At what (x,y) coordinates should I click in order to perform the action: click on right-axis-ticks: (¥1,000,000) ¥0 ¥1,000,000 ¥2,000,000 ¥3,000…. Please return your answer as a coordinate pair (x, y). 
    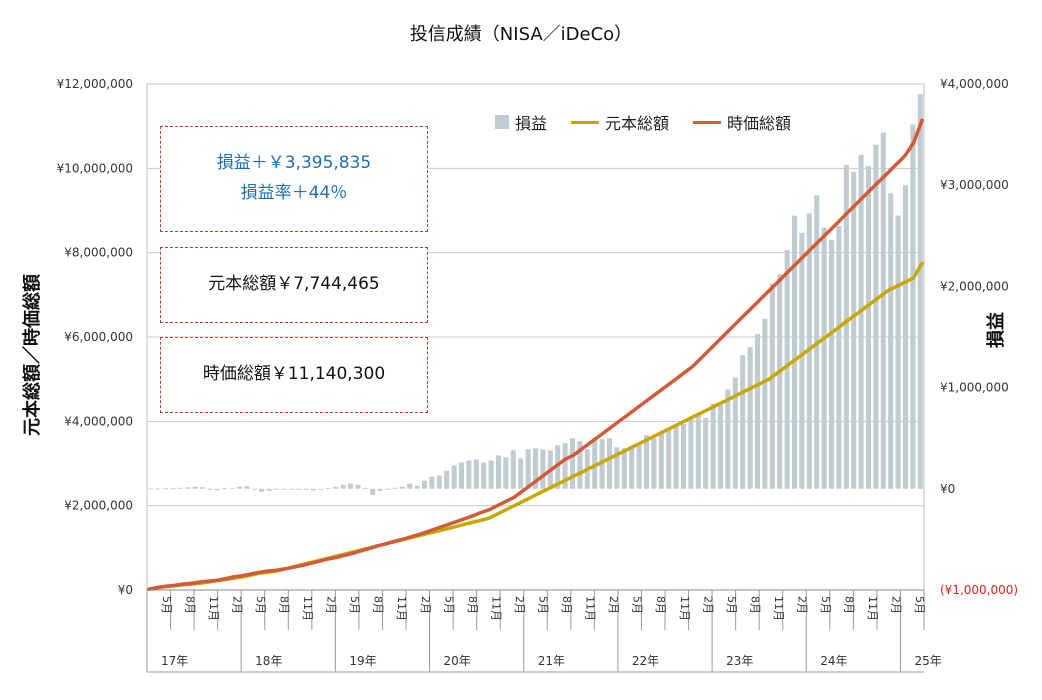
    Looking at the image, I should click on (979, 337).